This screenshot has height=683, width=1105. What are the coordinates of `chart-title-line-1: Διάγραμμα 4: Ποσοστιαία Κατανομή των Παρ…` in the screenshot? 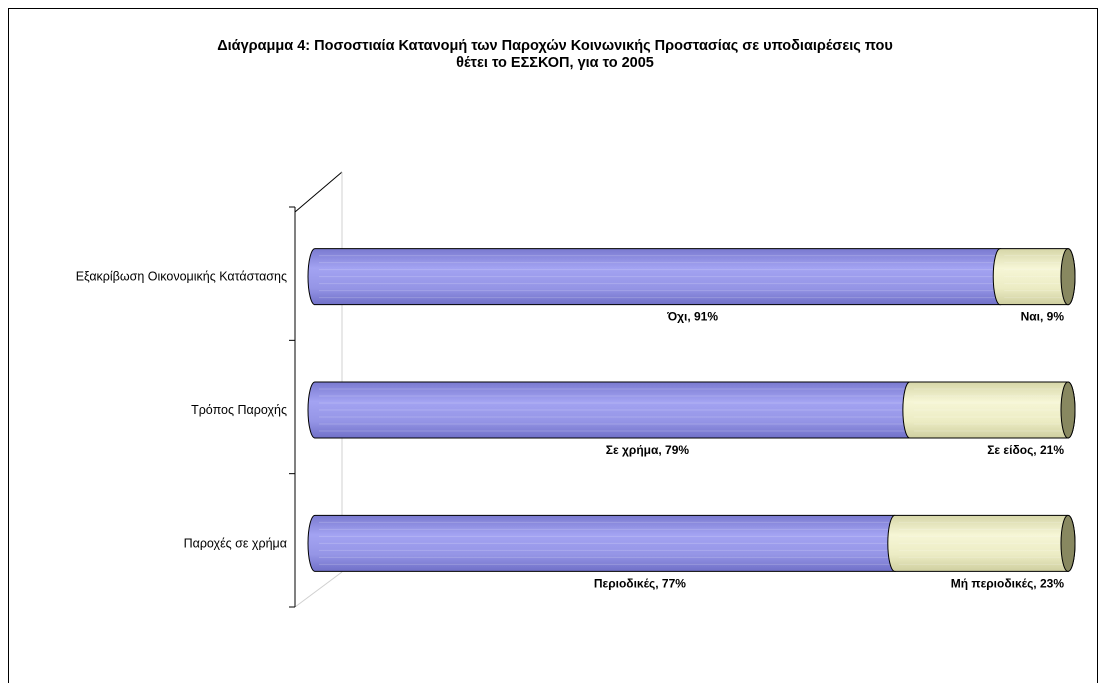 It's located at (555, 46).